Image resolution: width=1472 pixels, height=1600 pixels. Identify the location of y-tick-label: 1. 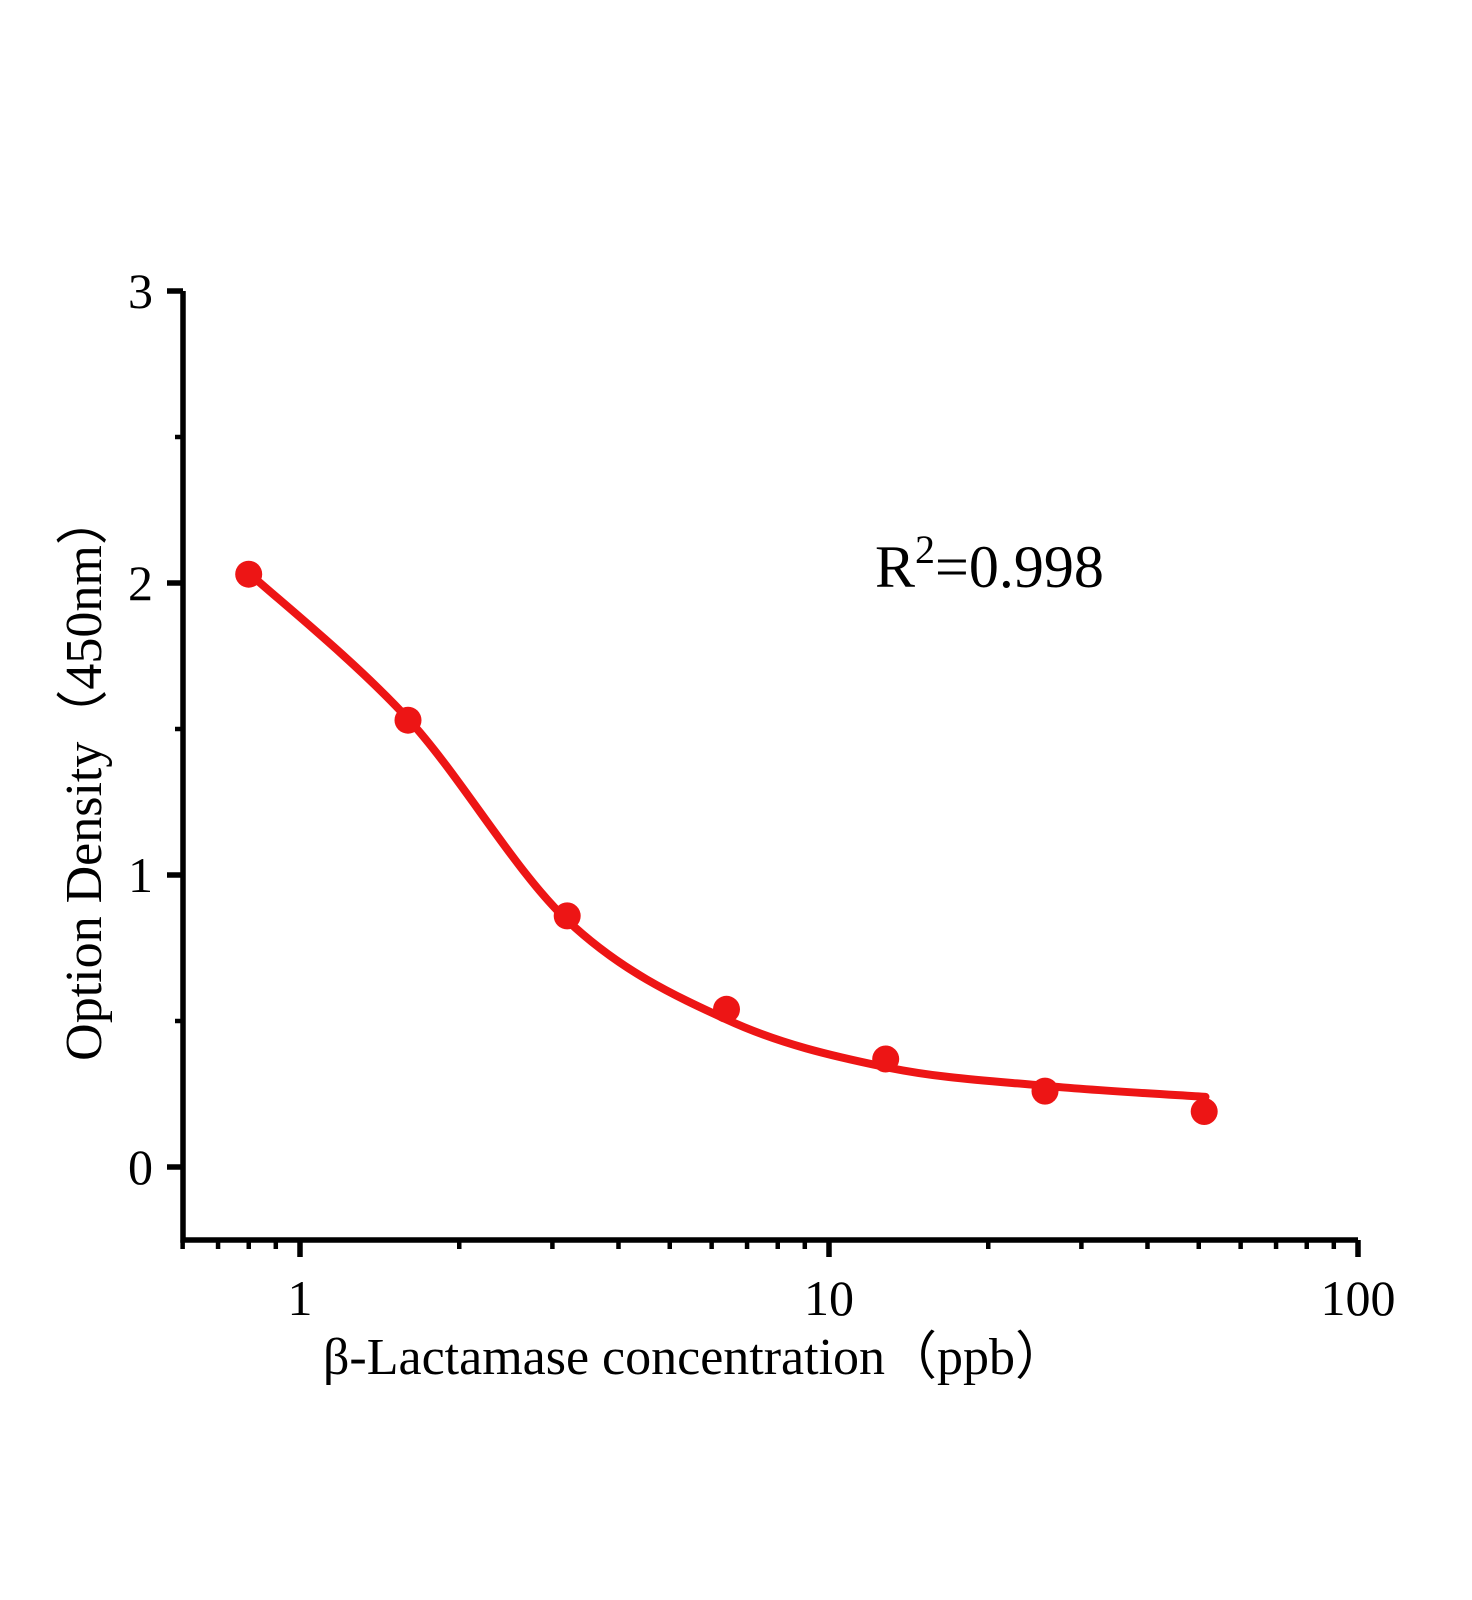
(140, 875).